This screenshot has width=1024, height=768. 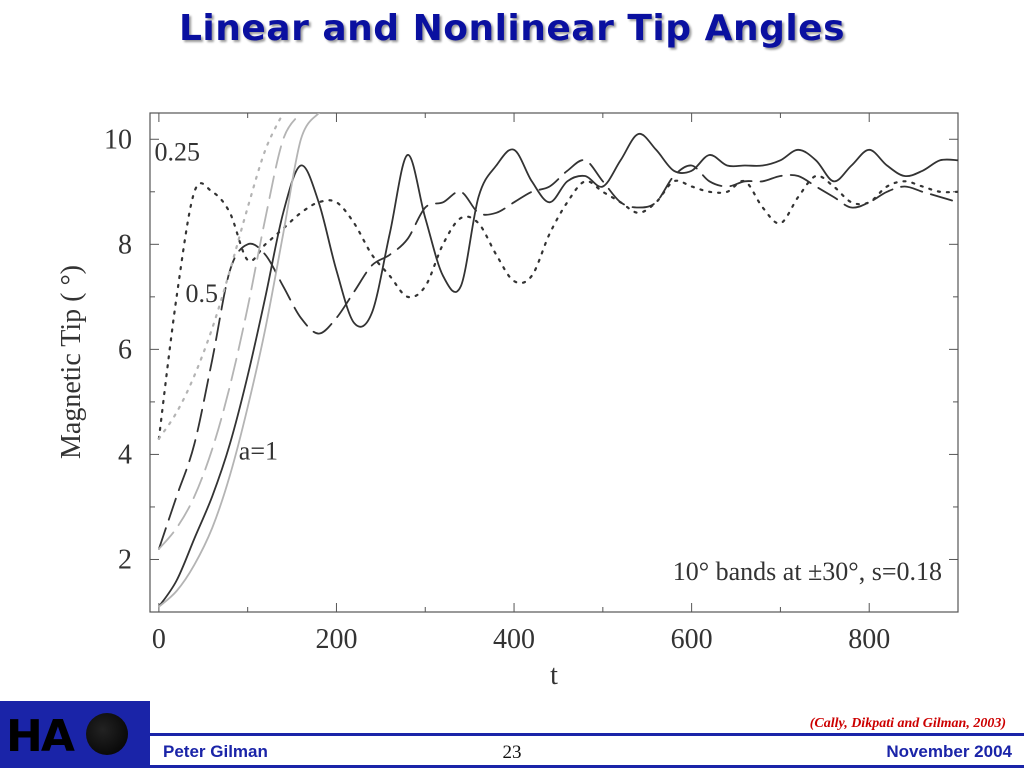 I want to click on footer-rule-top, so click(x=587, y=734).